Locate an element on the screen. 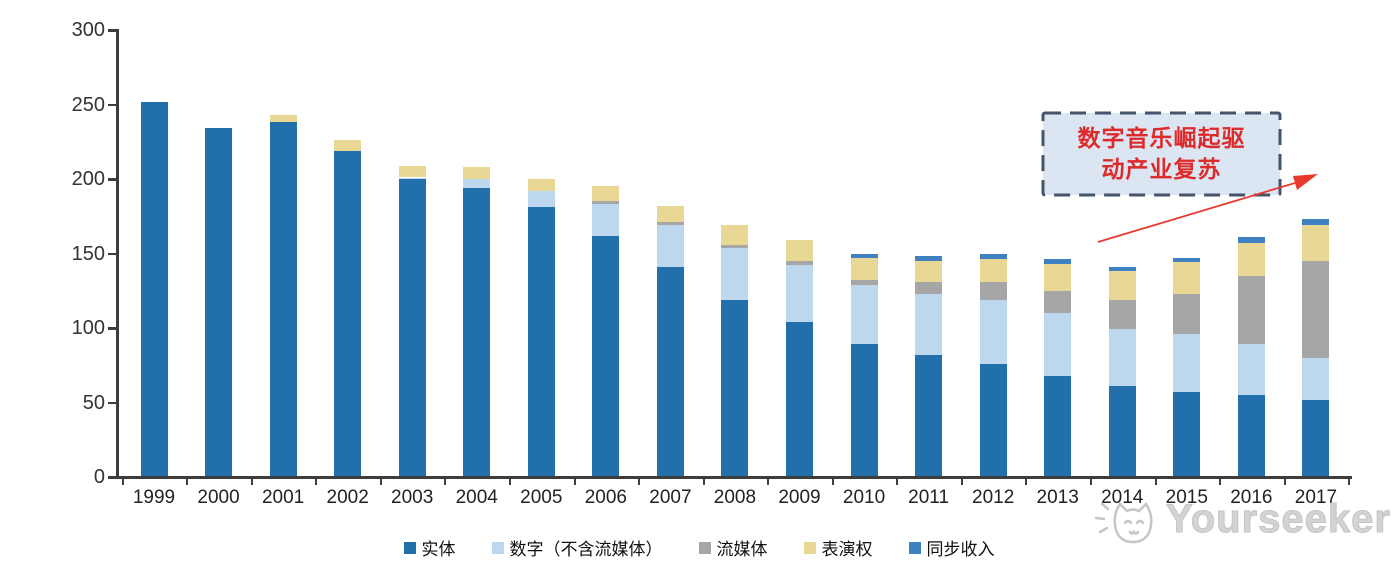 This screenshot has width=1398, height=582. watermark: Yourseeker is located at coordinates (1241, 519).